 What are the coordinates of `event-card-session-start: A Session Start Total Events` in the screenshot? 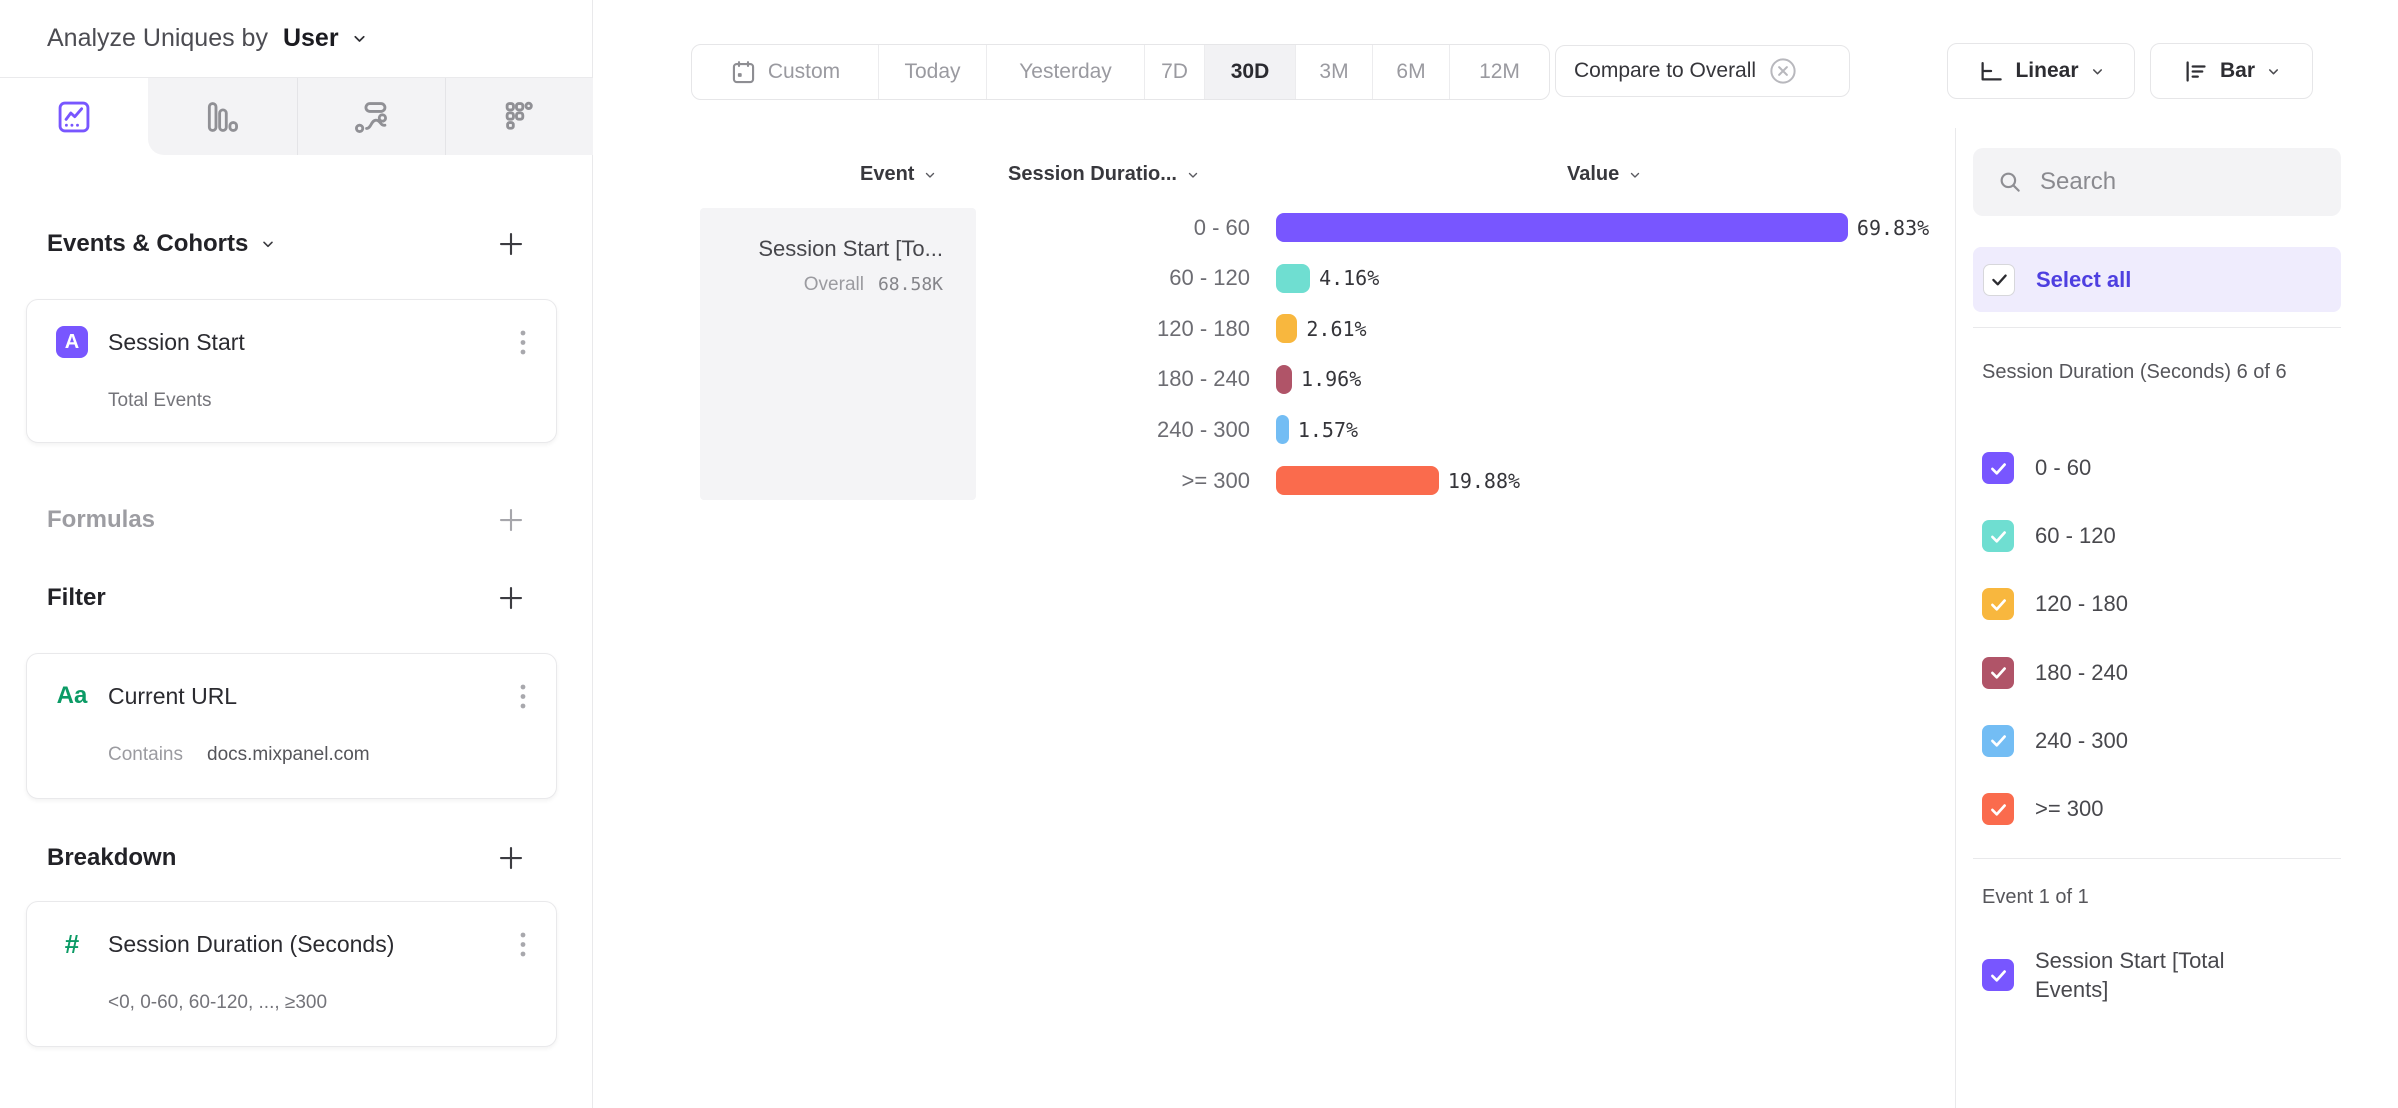 It's located at (291, 371).